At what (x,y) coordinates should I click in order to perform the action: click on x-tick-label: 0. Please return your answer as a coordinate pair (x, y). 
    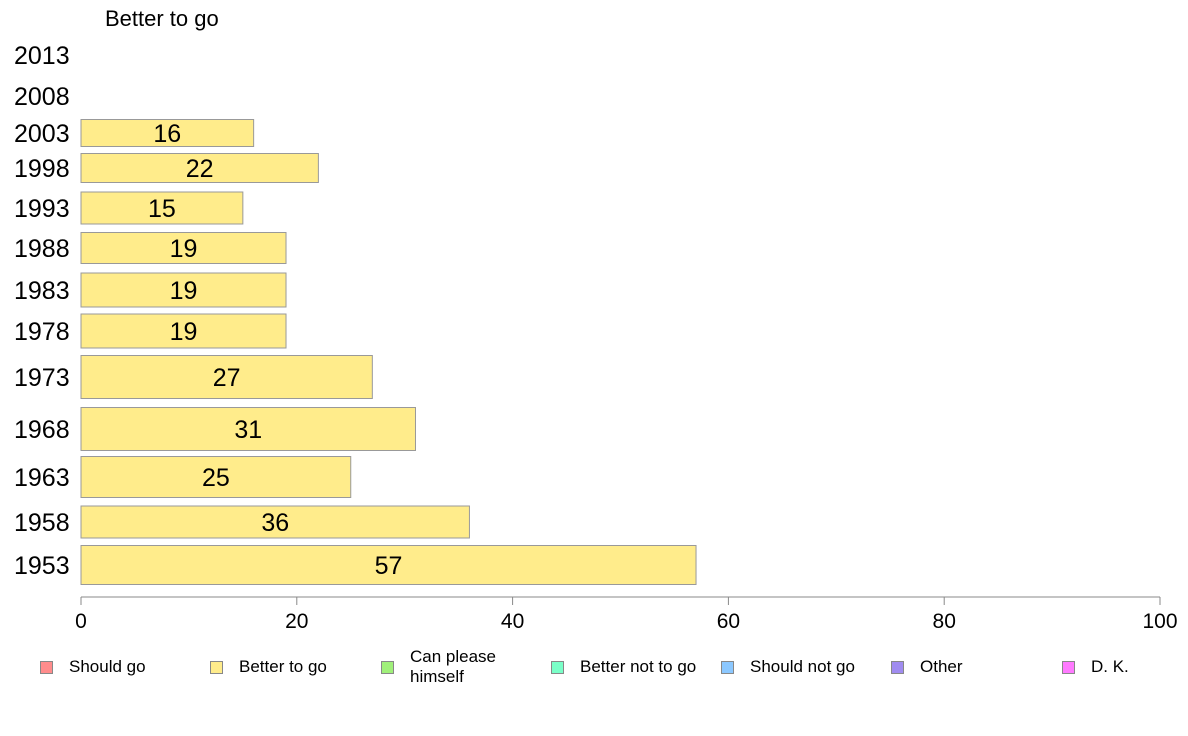
    Looking at the image, I should click on (81, 621).